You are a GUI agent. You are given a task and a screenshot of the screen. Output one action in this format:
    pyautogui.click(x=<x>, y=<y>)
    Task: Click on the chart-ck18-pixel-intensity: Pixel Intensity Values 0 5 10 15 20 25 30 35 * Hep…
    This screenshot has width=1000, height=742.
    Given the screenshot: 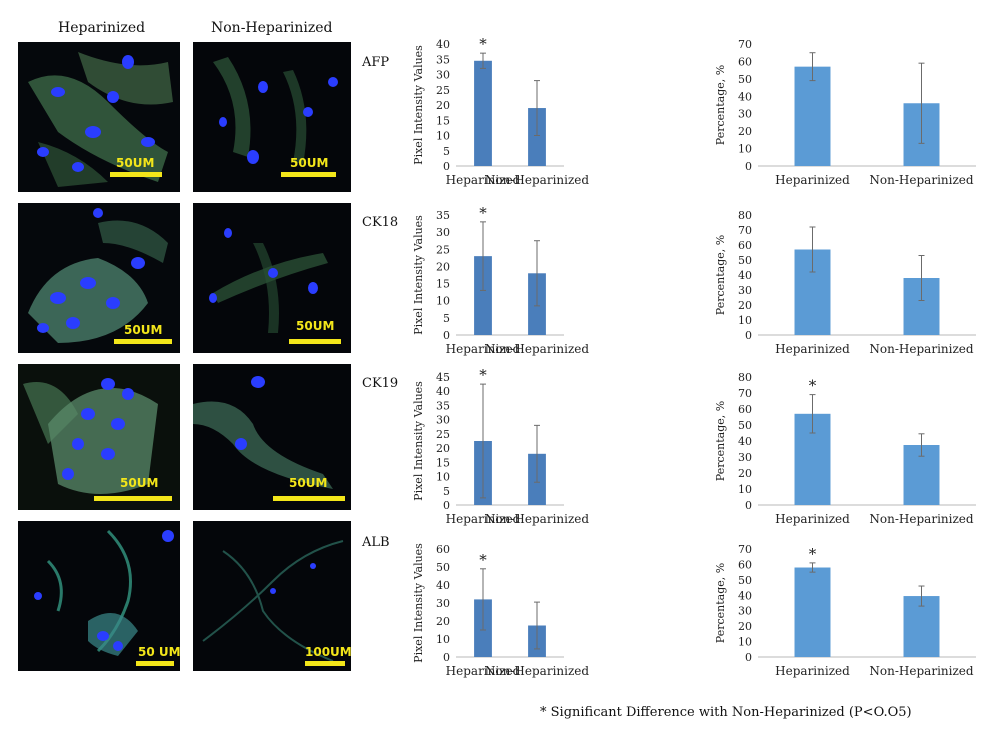 What is the action you would take?
    pyautogui.click(x=500, y=280)
    